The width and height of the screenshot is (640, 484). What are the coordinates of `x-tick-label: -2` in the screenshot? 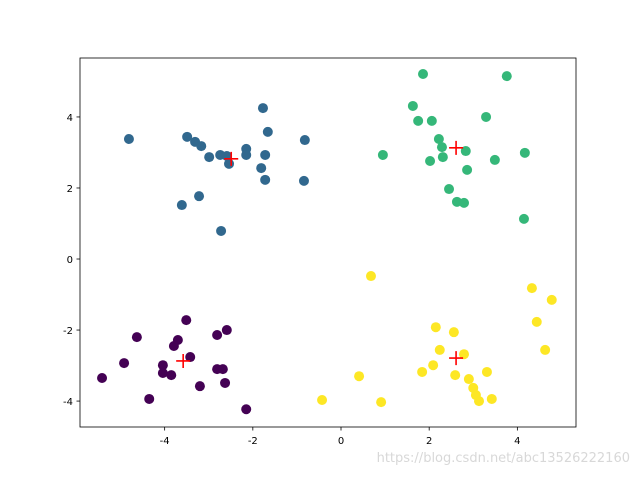 It's located at (253, 441).